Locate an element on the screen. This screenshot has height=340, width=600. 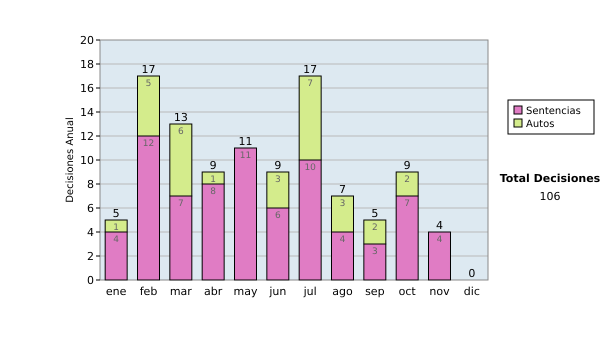
y-tick-label: 18 is located at coordinates (87, 64).